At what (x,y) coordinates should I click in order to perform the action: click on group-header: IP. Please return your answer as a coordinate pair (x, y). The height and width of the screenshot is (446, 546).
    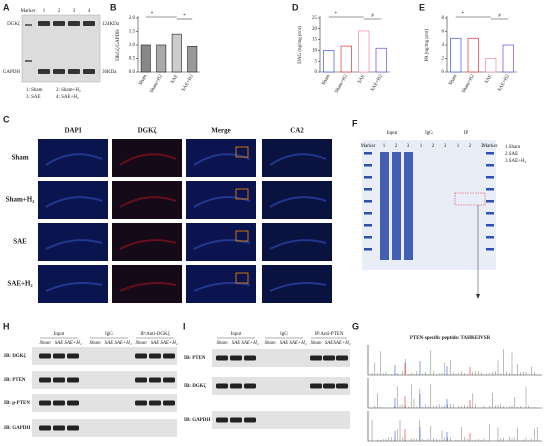
    Looking at the image, I should click on (466, 133).